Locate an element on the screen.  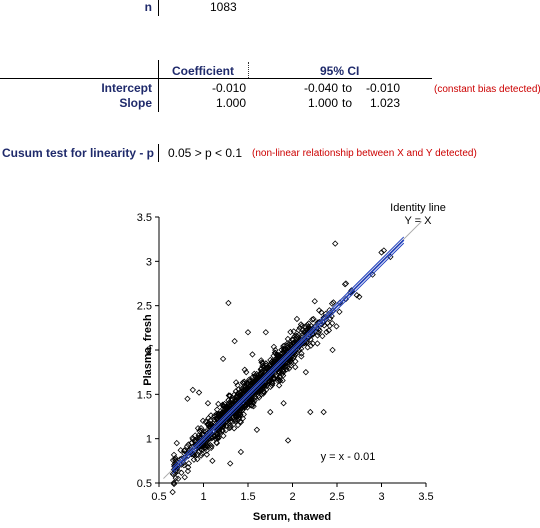
ci-low: 1.000 is located at coordinates (322, 103).